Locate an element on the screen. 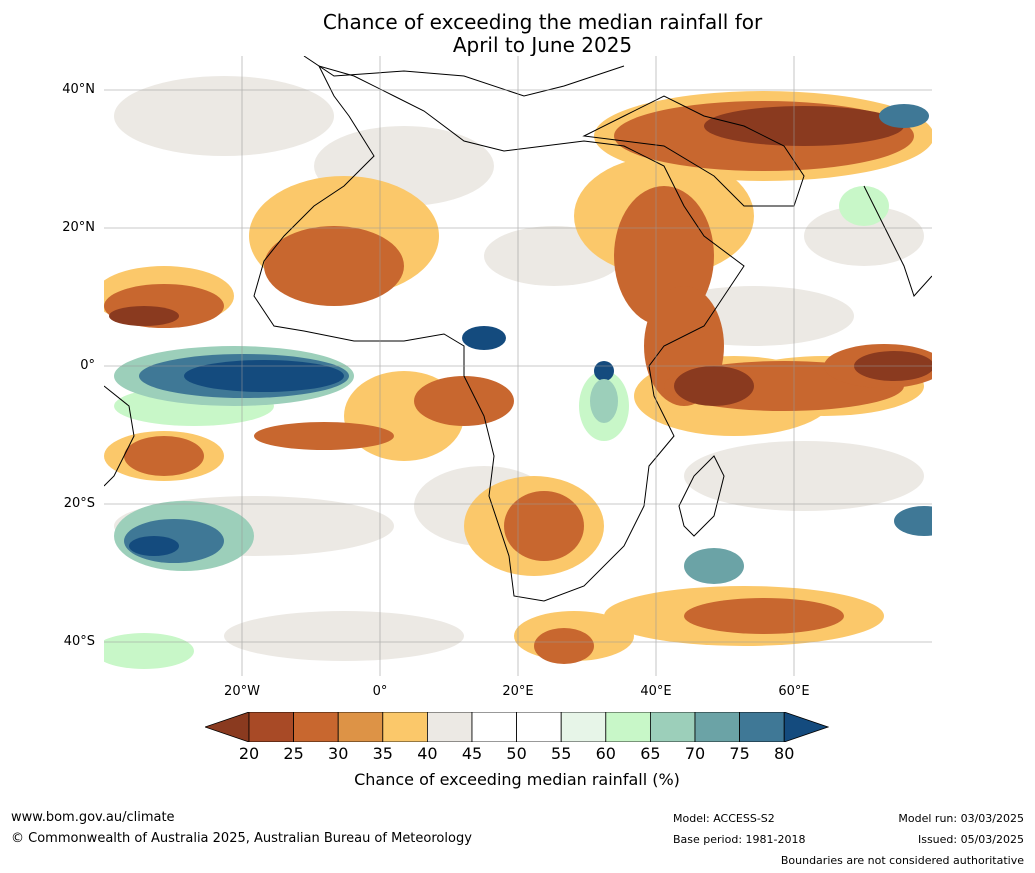 The image size is (1035, 873). colorbar-extend-high is located at coordinates (806, 727).